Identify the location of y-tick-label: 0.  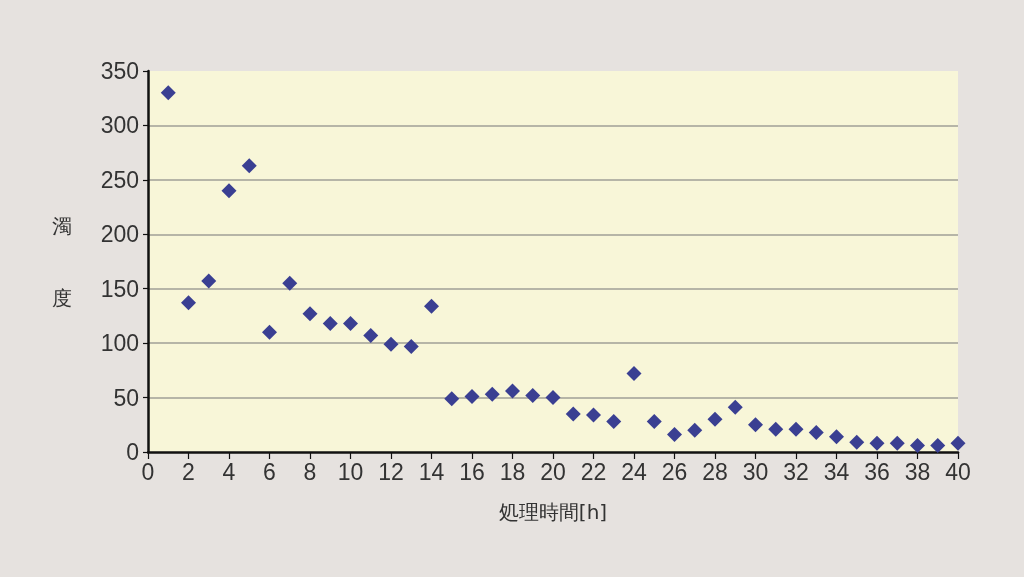
(132, 452).